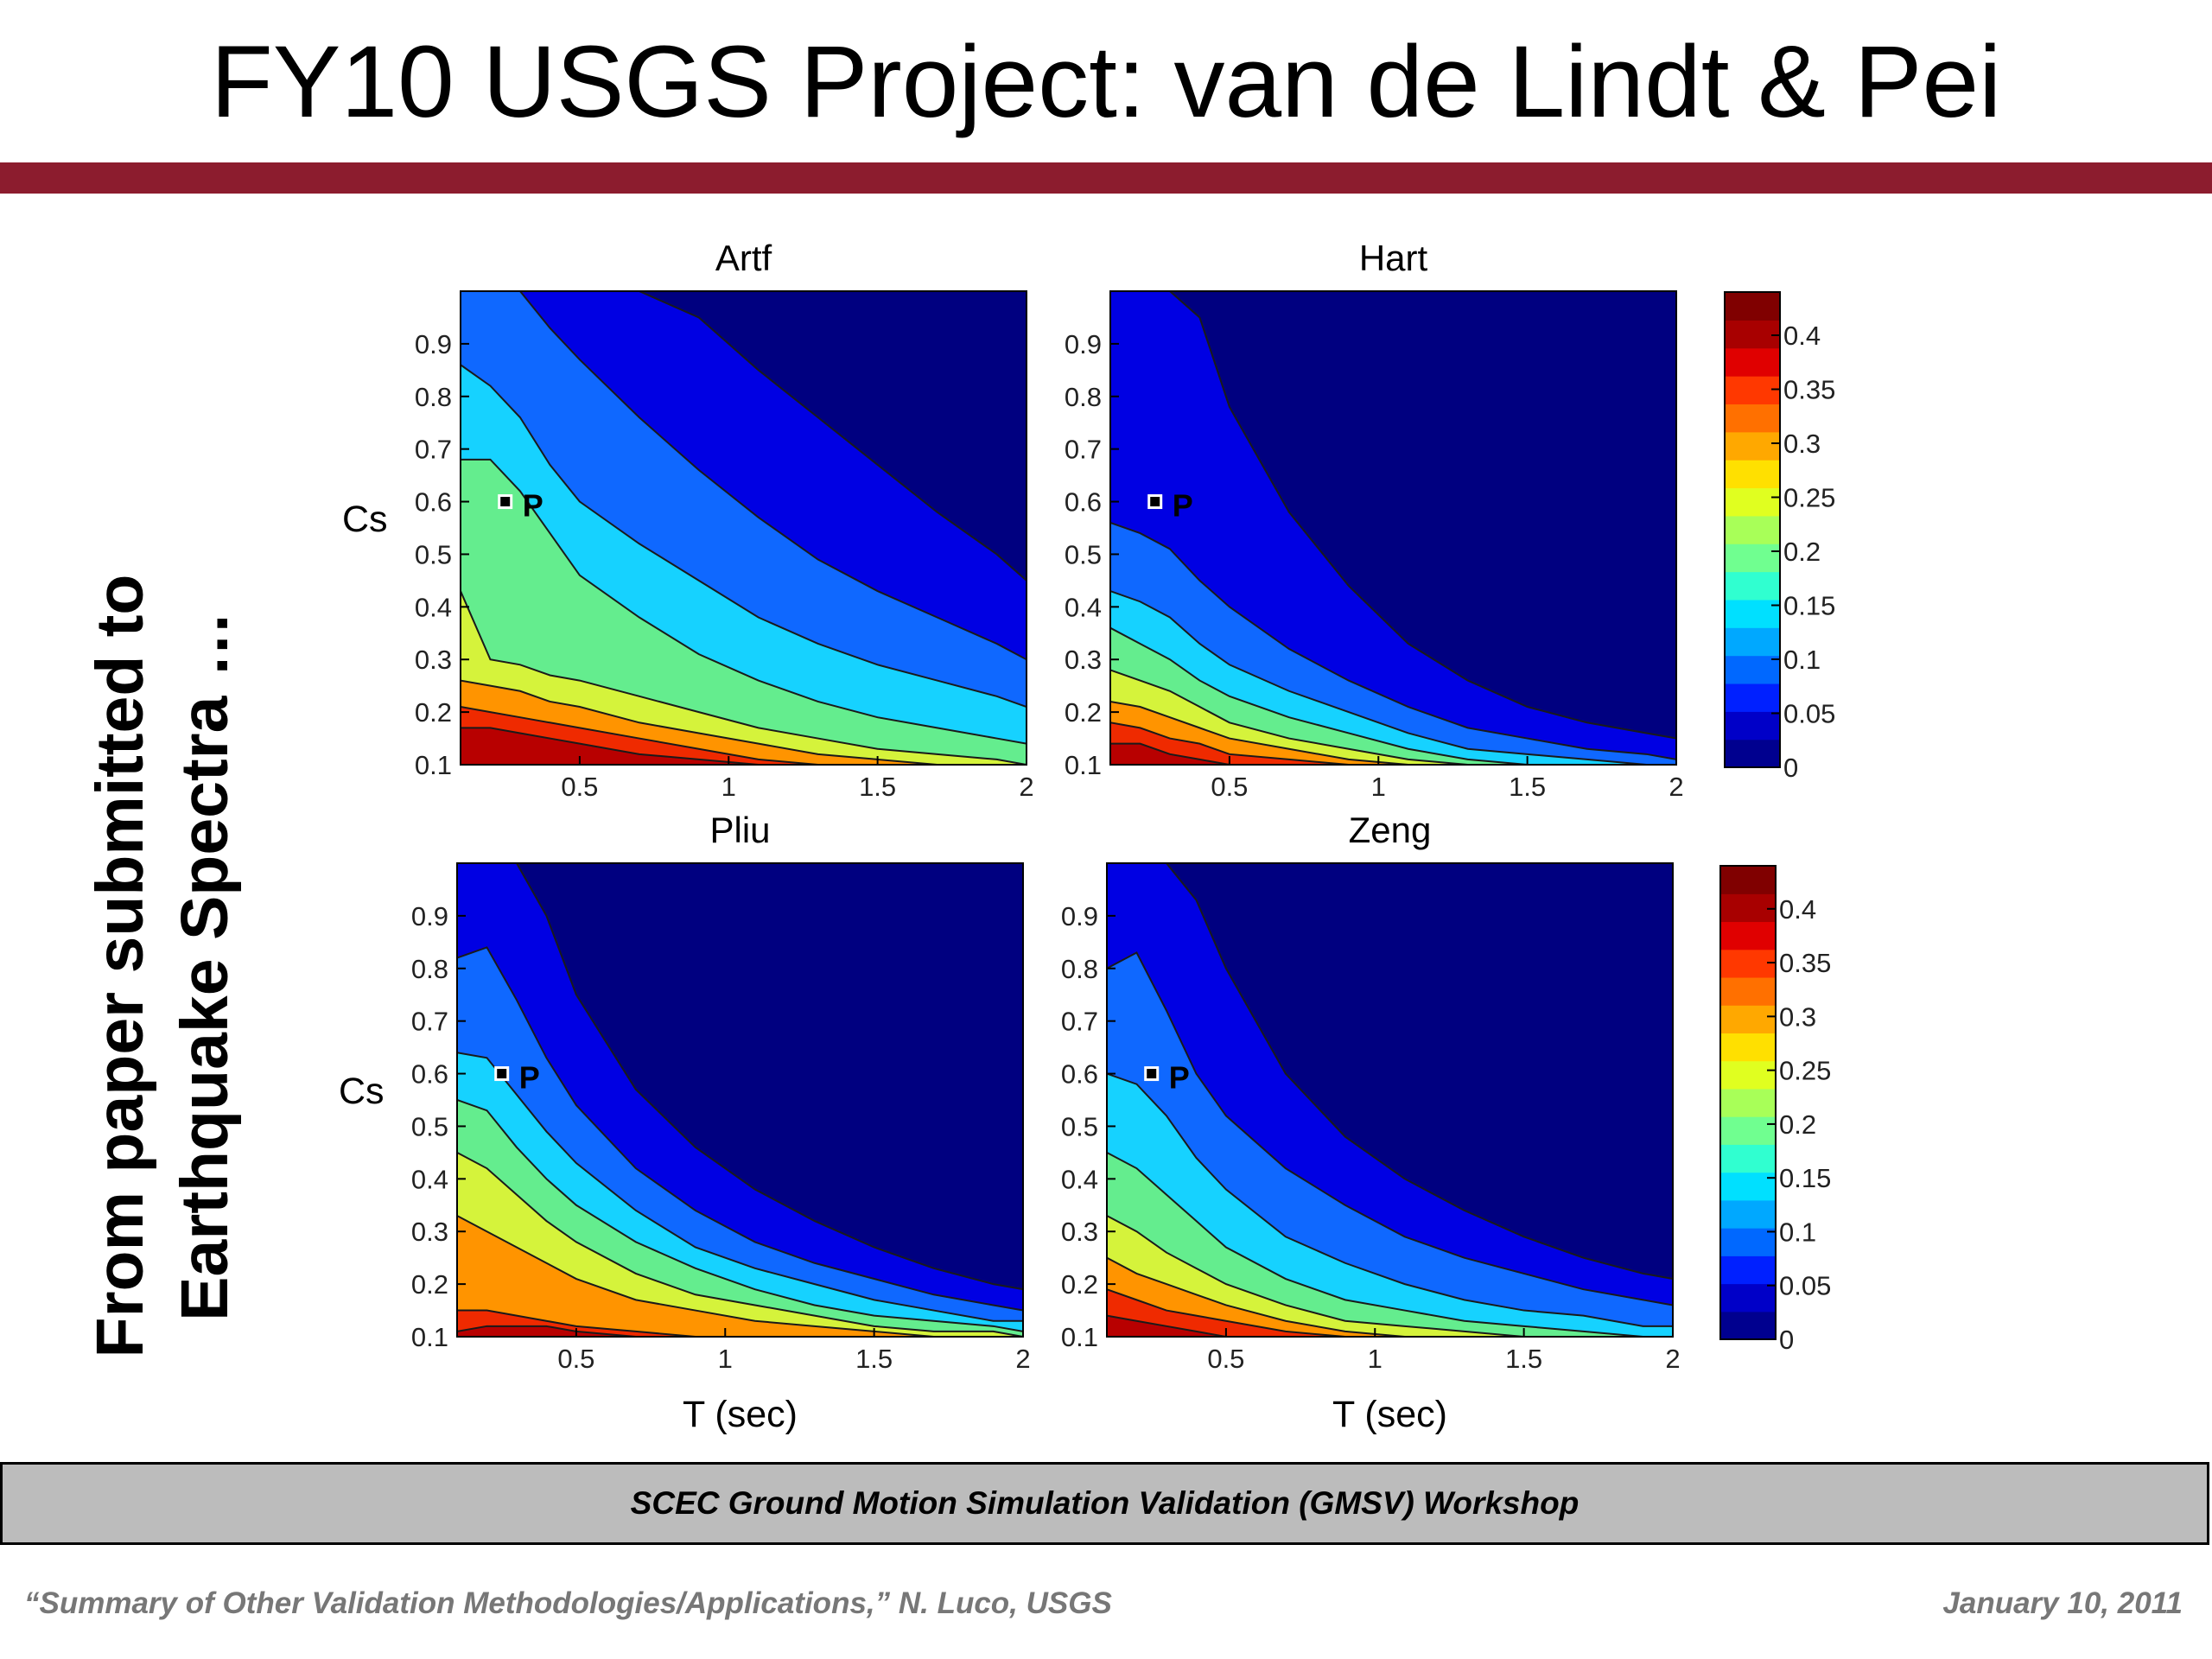 The height and width of the screenshot is (1659, 2212). I want to click on colorbar: 0 0.05 0.1 0.15 0.2 0.25 0.3 0.35 0.4, so click(1779, 537).